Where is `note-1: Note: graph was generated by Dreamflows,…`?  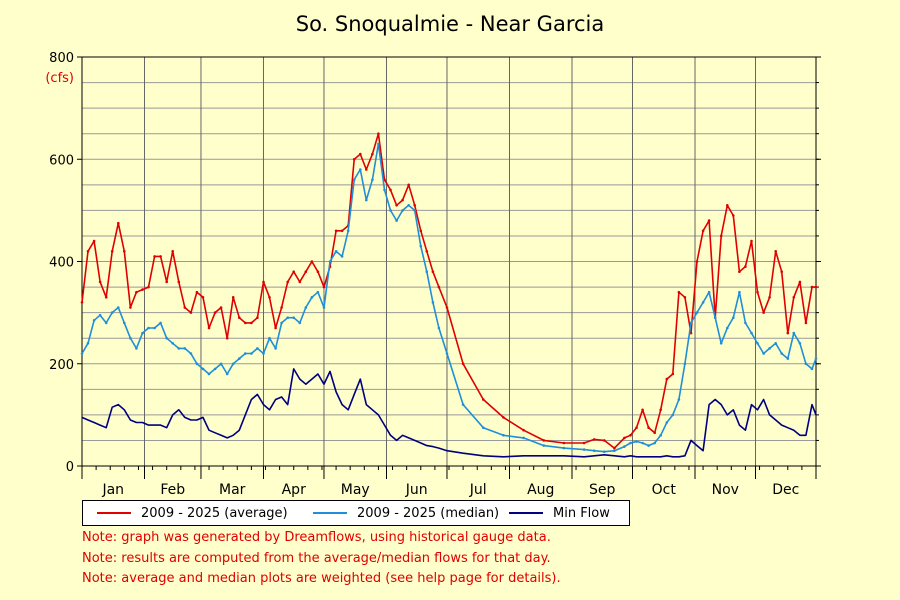 note-1: Note: graph was generated by Dreamflows,… is located at coordinates (316, 537).